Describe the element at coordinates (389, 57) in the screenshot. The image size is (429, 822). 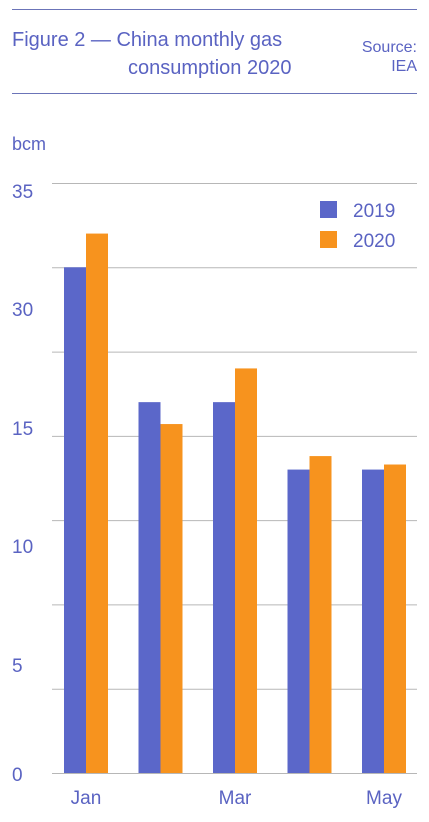
I see `source-note: Source: IEA` at that location.